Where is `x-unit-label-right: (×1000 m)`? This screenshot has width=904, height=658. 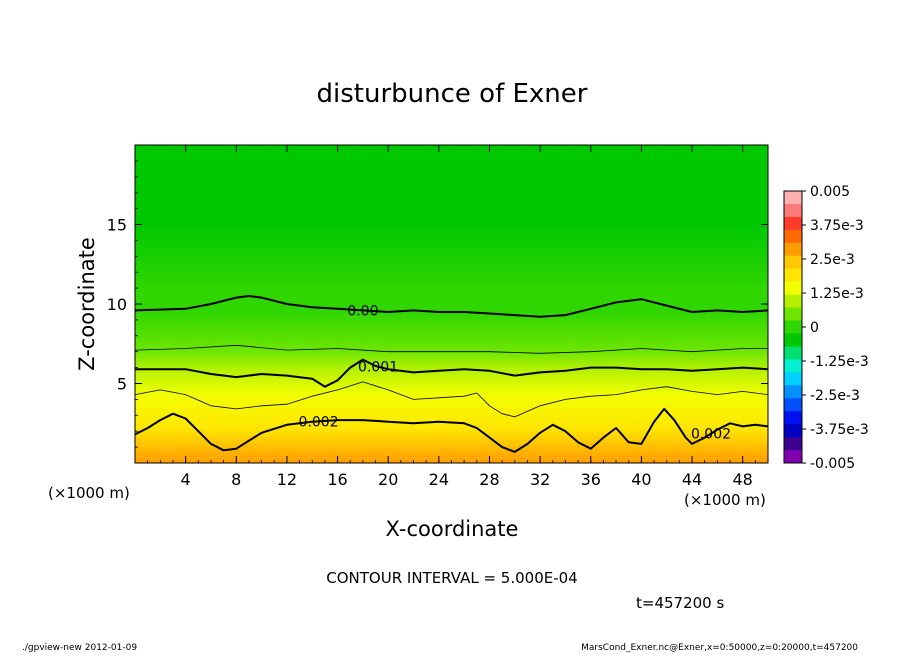 x-unit-label-right: (×1000 m) is located at coordinates (725, 500).